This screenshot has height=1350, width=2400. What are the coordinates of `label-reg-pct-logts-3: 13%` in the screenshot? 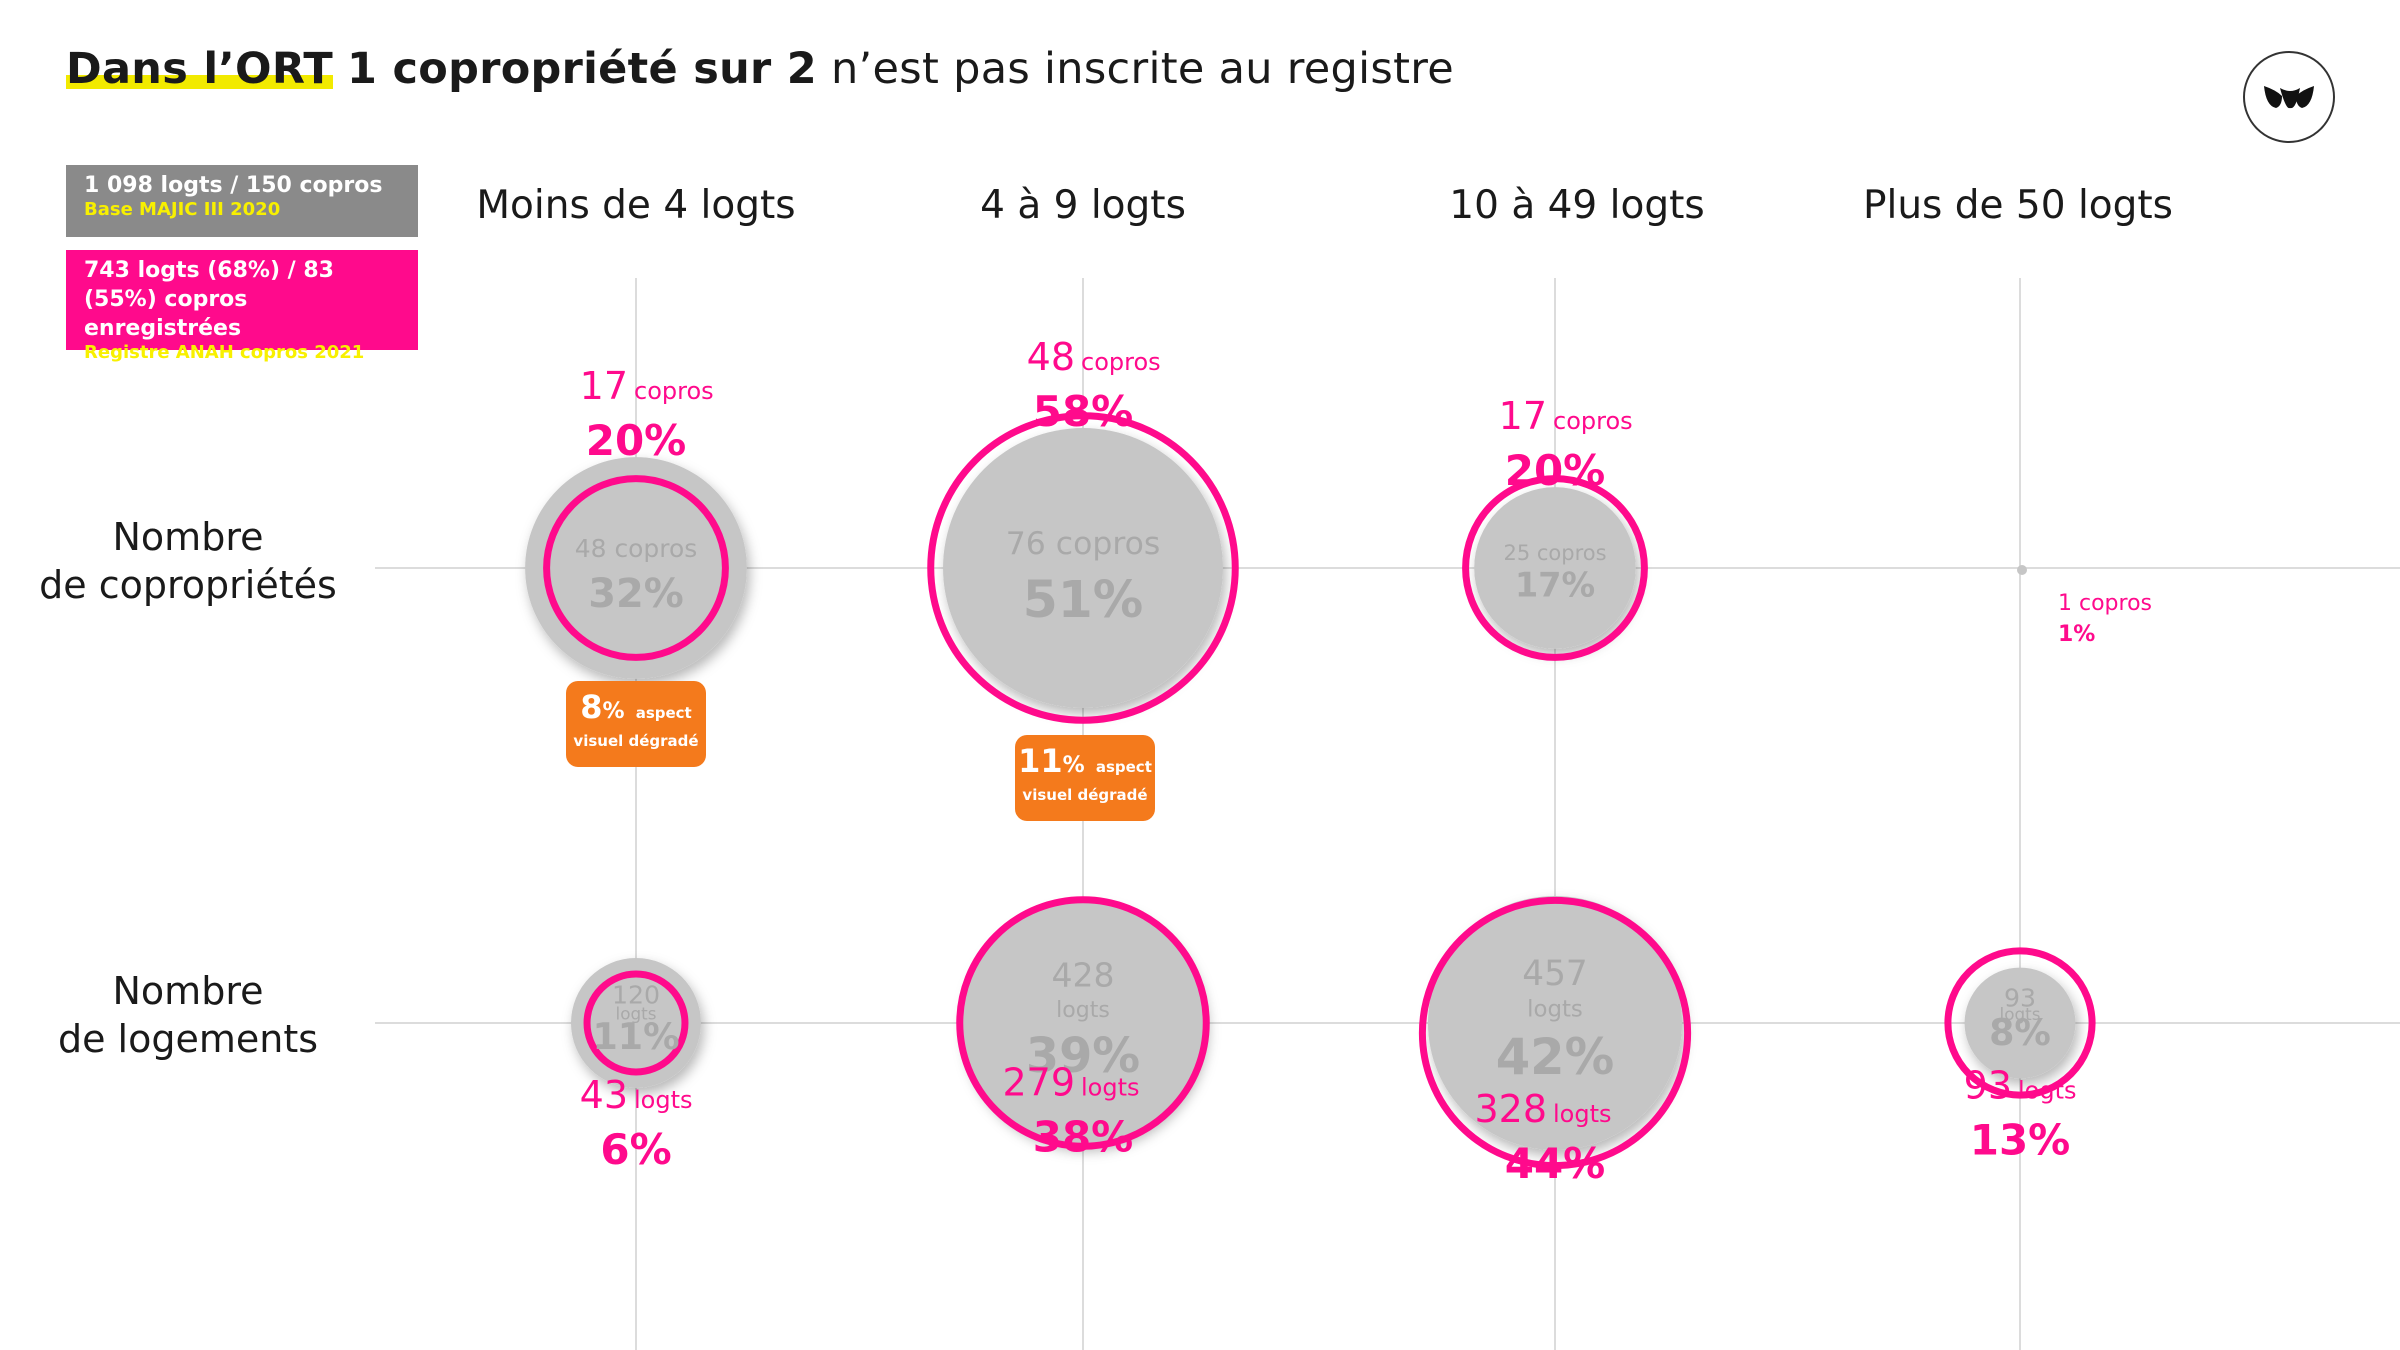 It's located at (2020, 1139).